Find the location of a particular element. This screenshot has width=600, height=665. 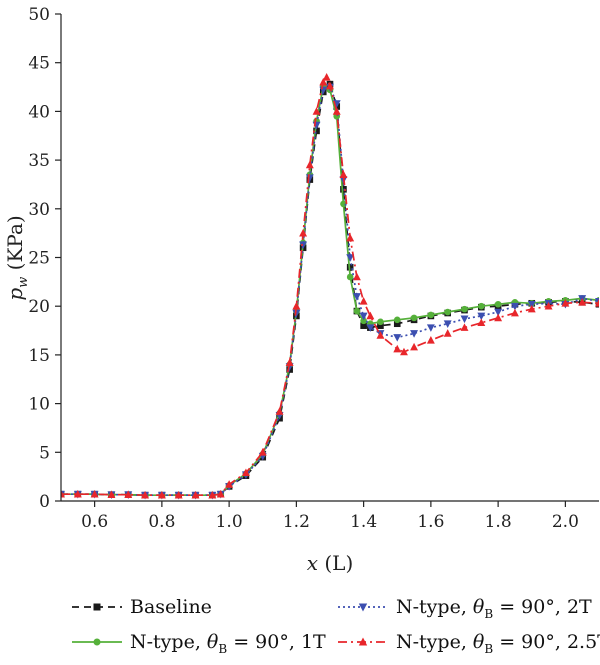

y-tick-label: 5 is located at coordinates (44, 453).